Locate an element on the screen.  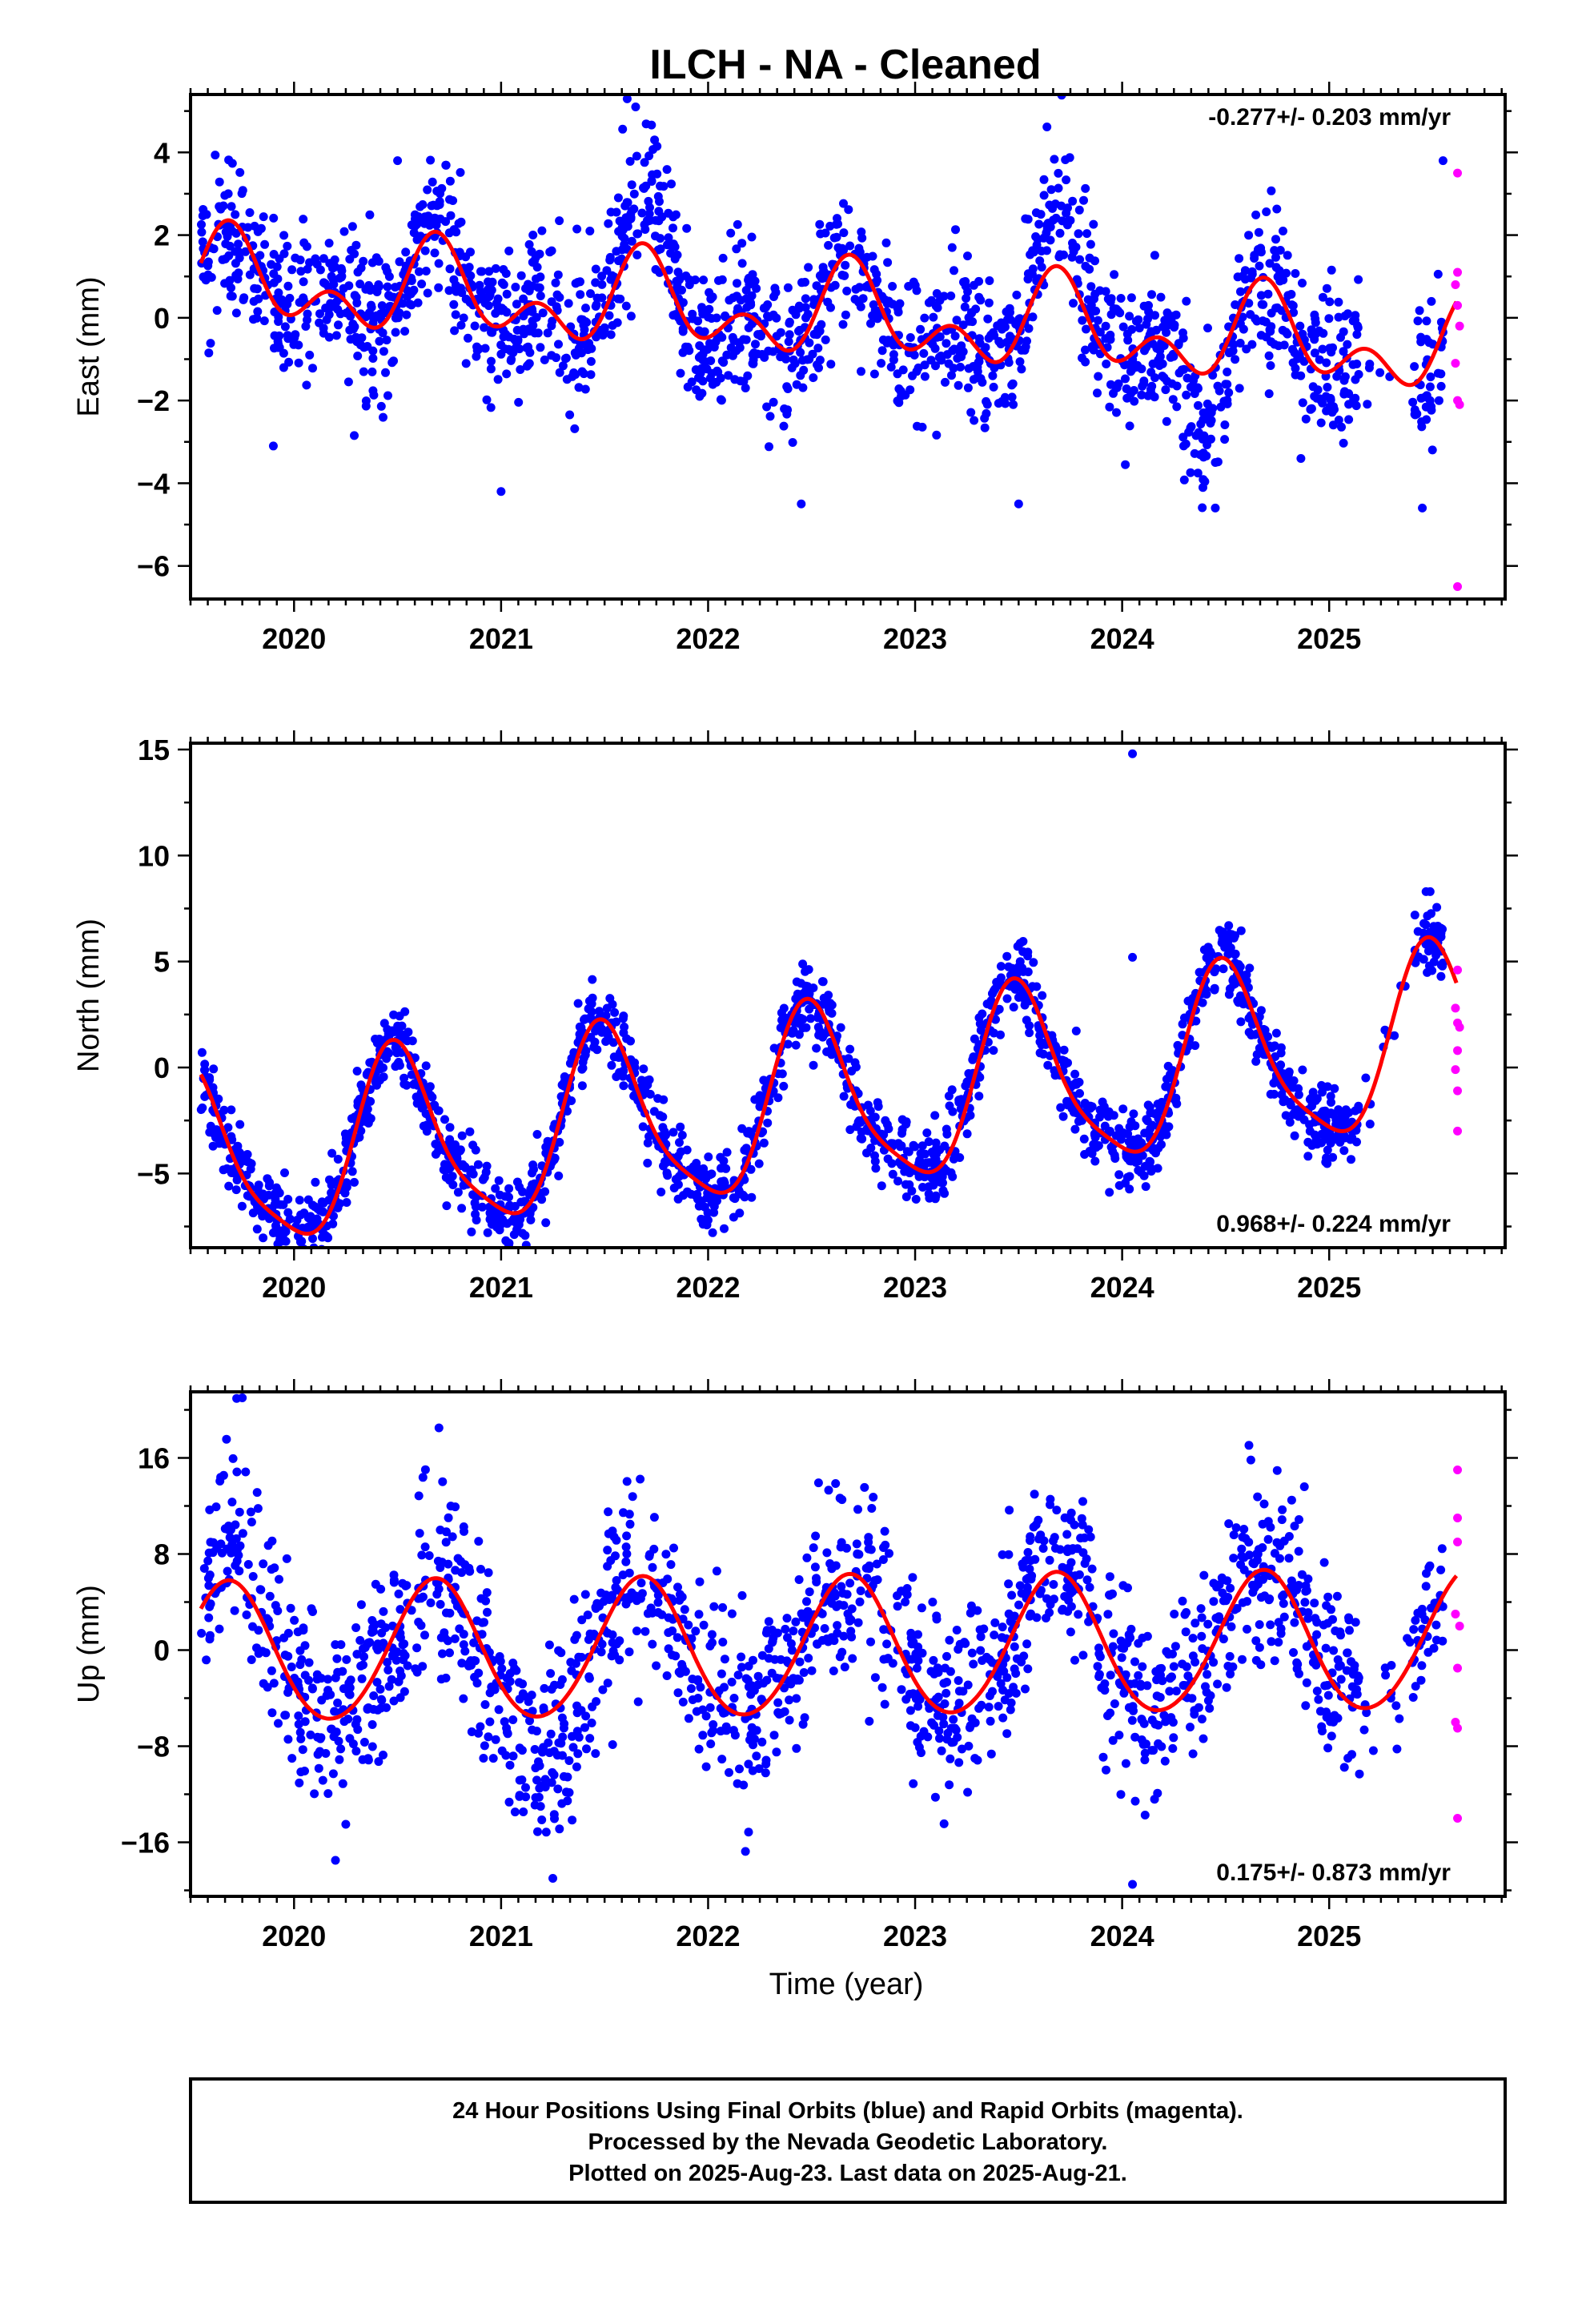
rapid-point is located at coordinates (1458, 272).